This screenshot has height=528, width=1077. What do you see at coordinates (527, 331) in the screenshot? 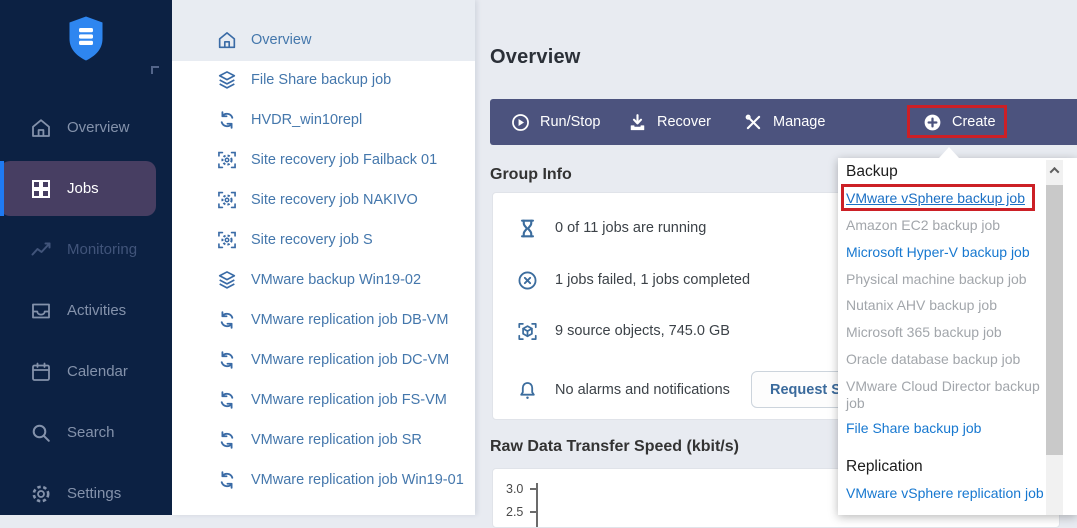
I see `cube-brackets-icon` at bounding box center [527, 331].